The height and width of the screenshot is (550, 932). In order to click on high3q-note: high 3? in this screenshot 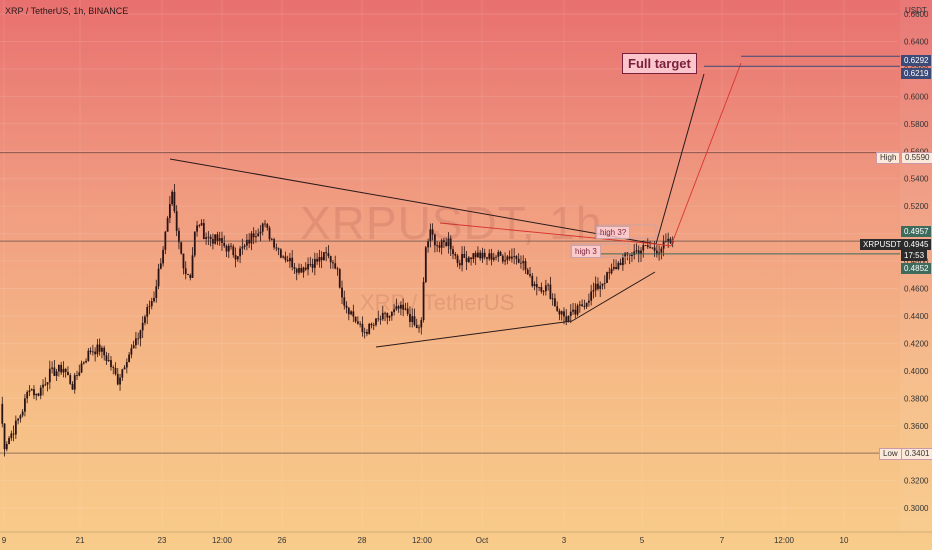, I will do `click(613, 232)`.